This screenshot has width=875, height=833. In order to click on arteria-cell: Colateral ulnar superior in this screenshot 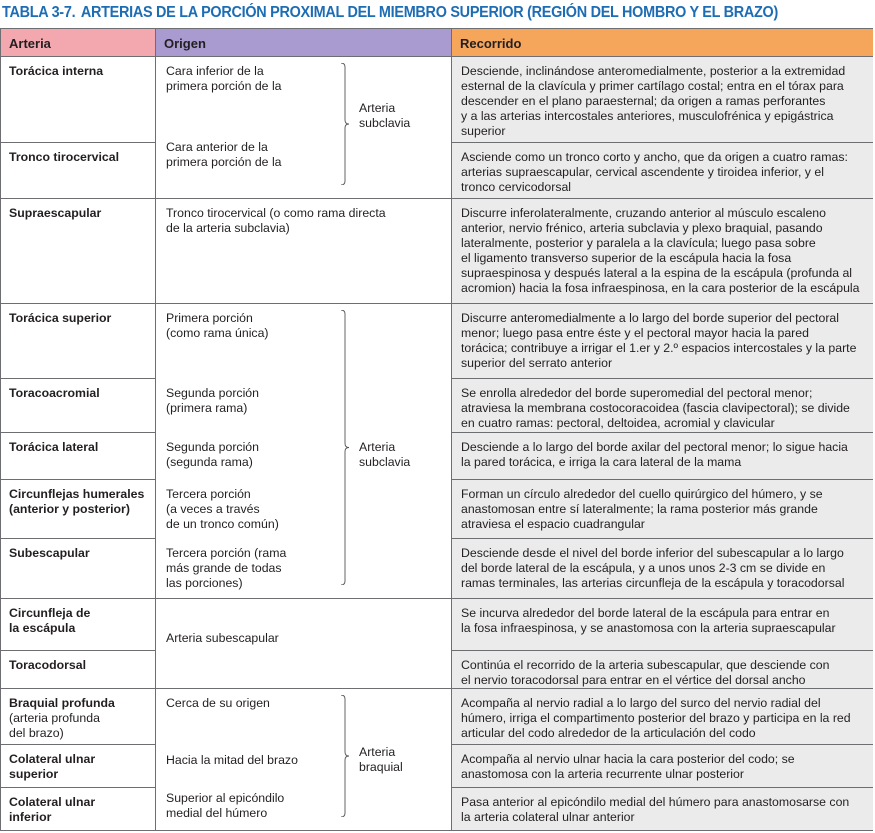, I will do `click(78, 766)`.